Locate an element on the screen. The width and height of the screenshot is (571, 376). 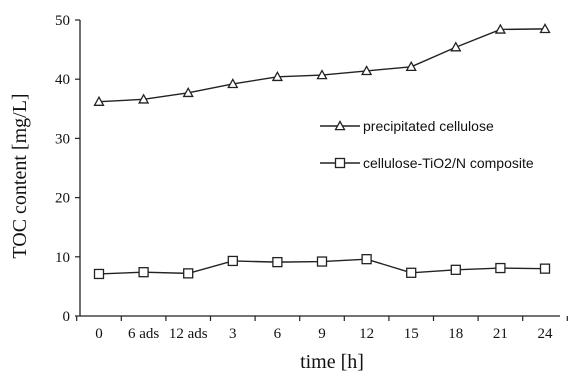
x-tick-label: 15 is located at coordinates (411, 334).